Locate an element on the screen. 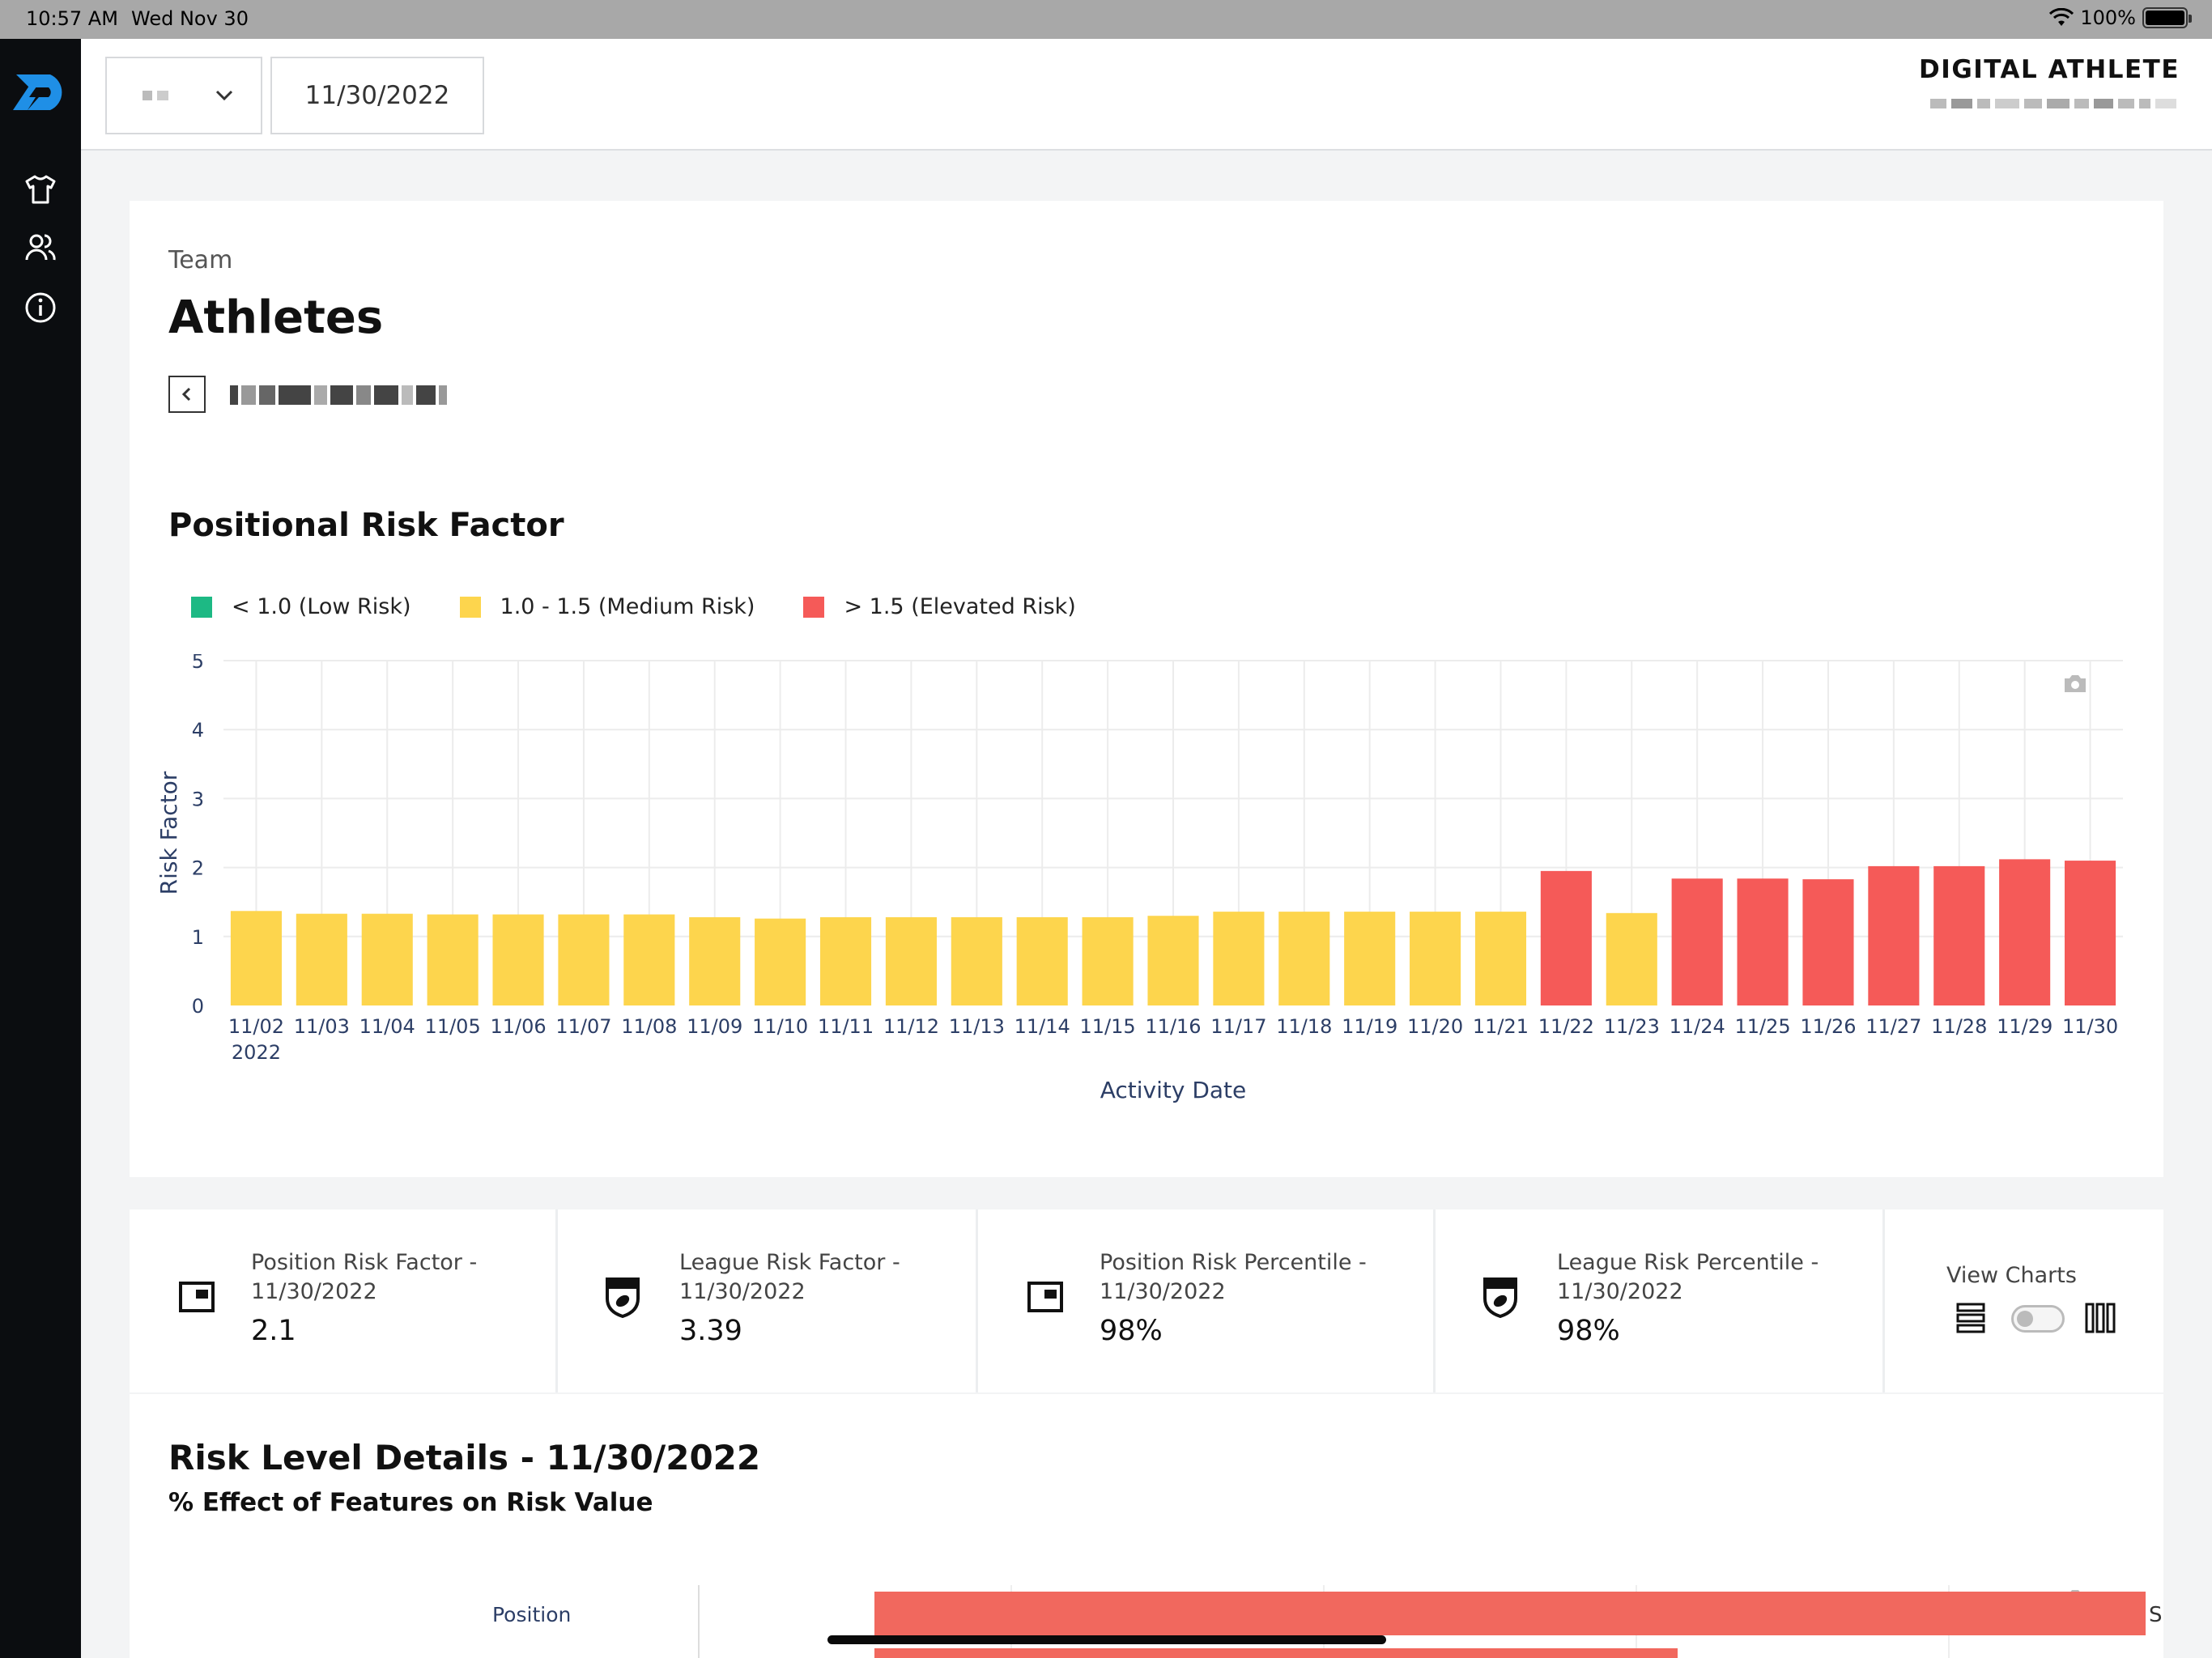 Image resolution: width=2212 pixels, height=1658 pixels. feature-effect-bar is located at coordinates (1510, 1613).